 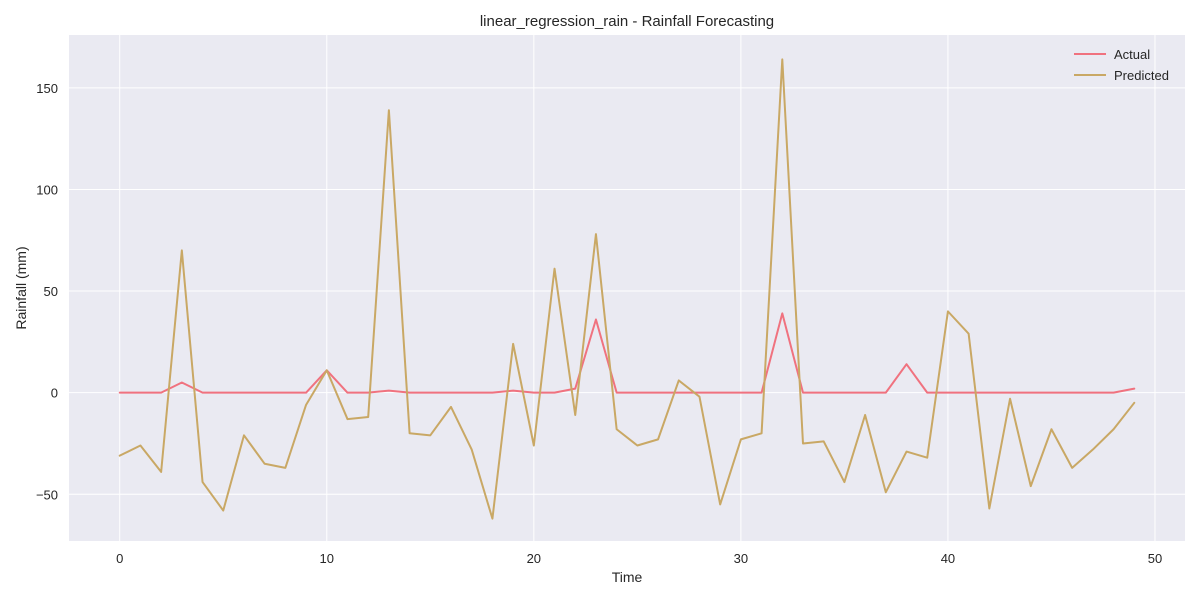 What do you see at coordinates (47, 189) in the screenshot?
I see `y-tick-label: 100` at bounding box center [47, 189].